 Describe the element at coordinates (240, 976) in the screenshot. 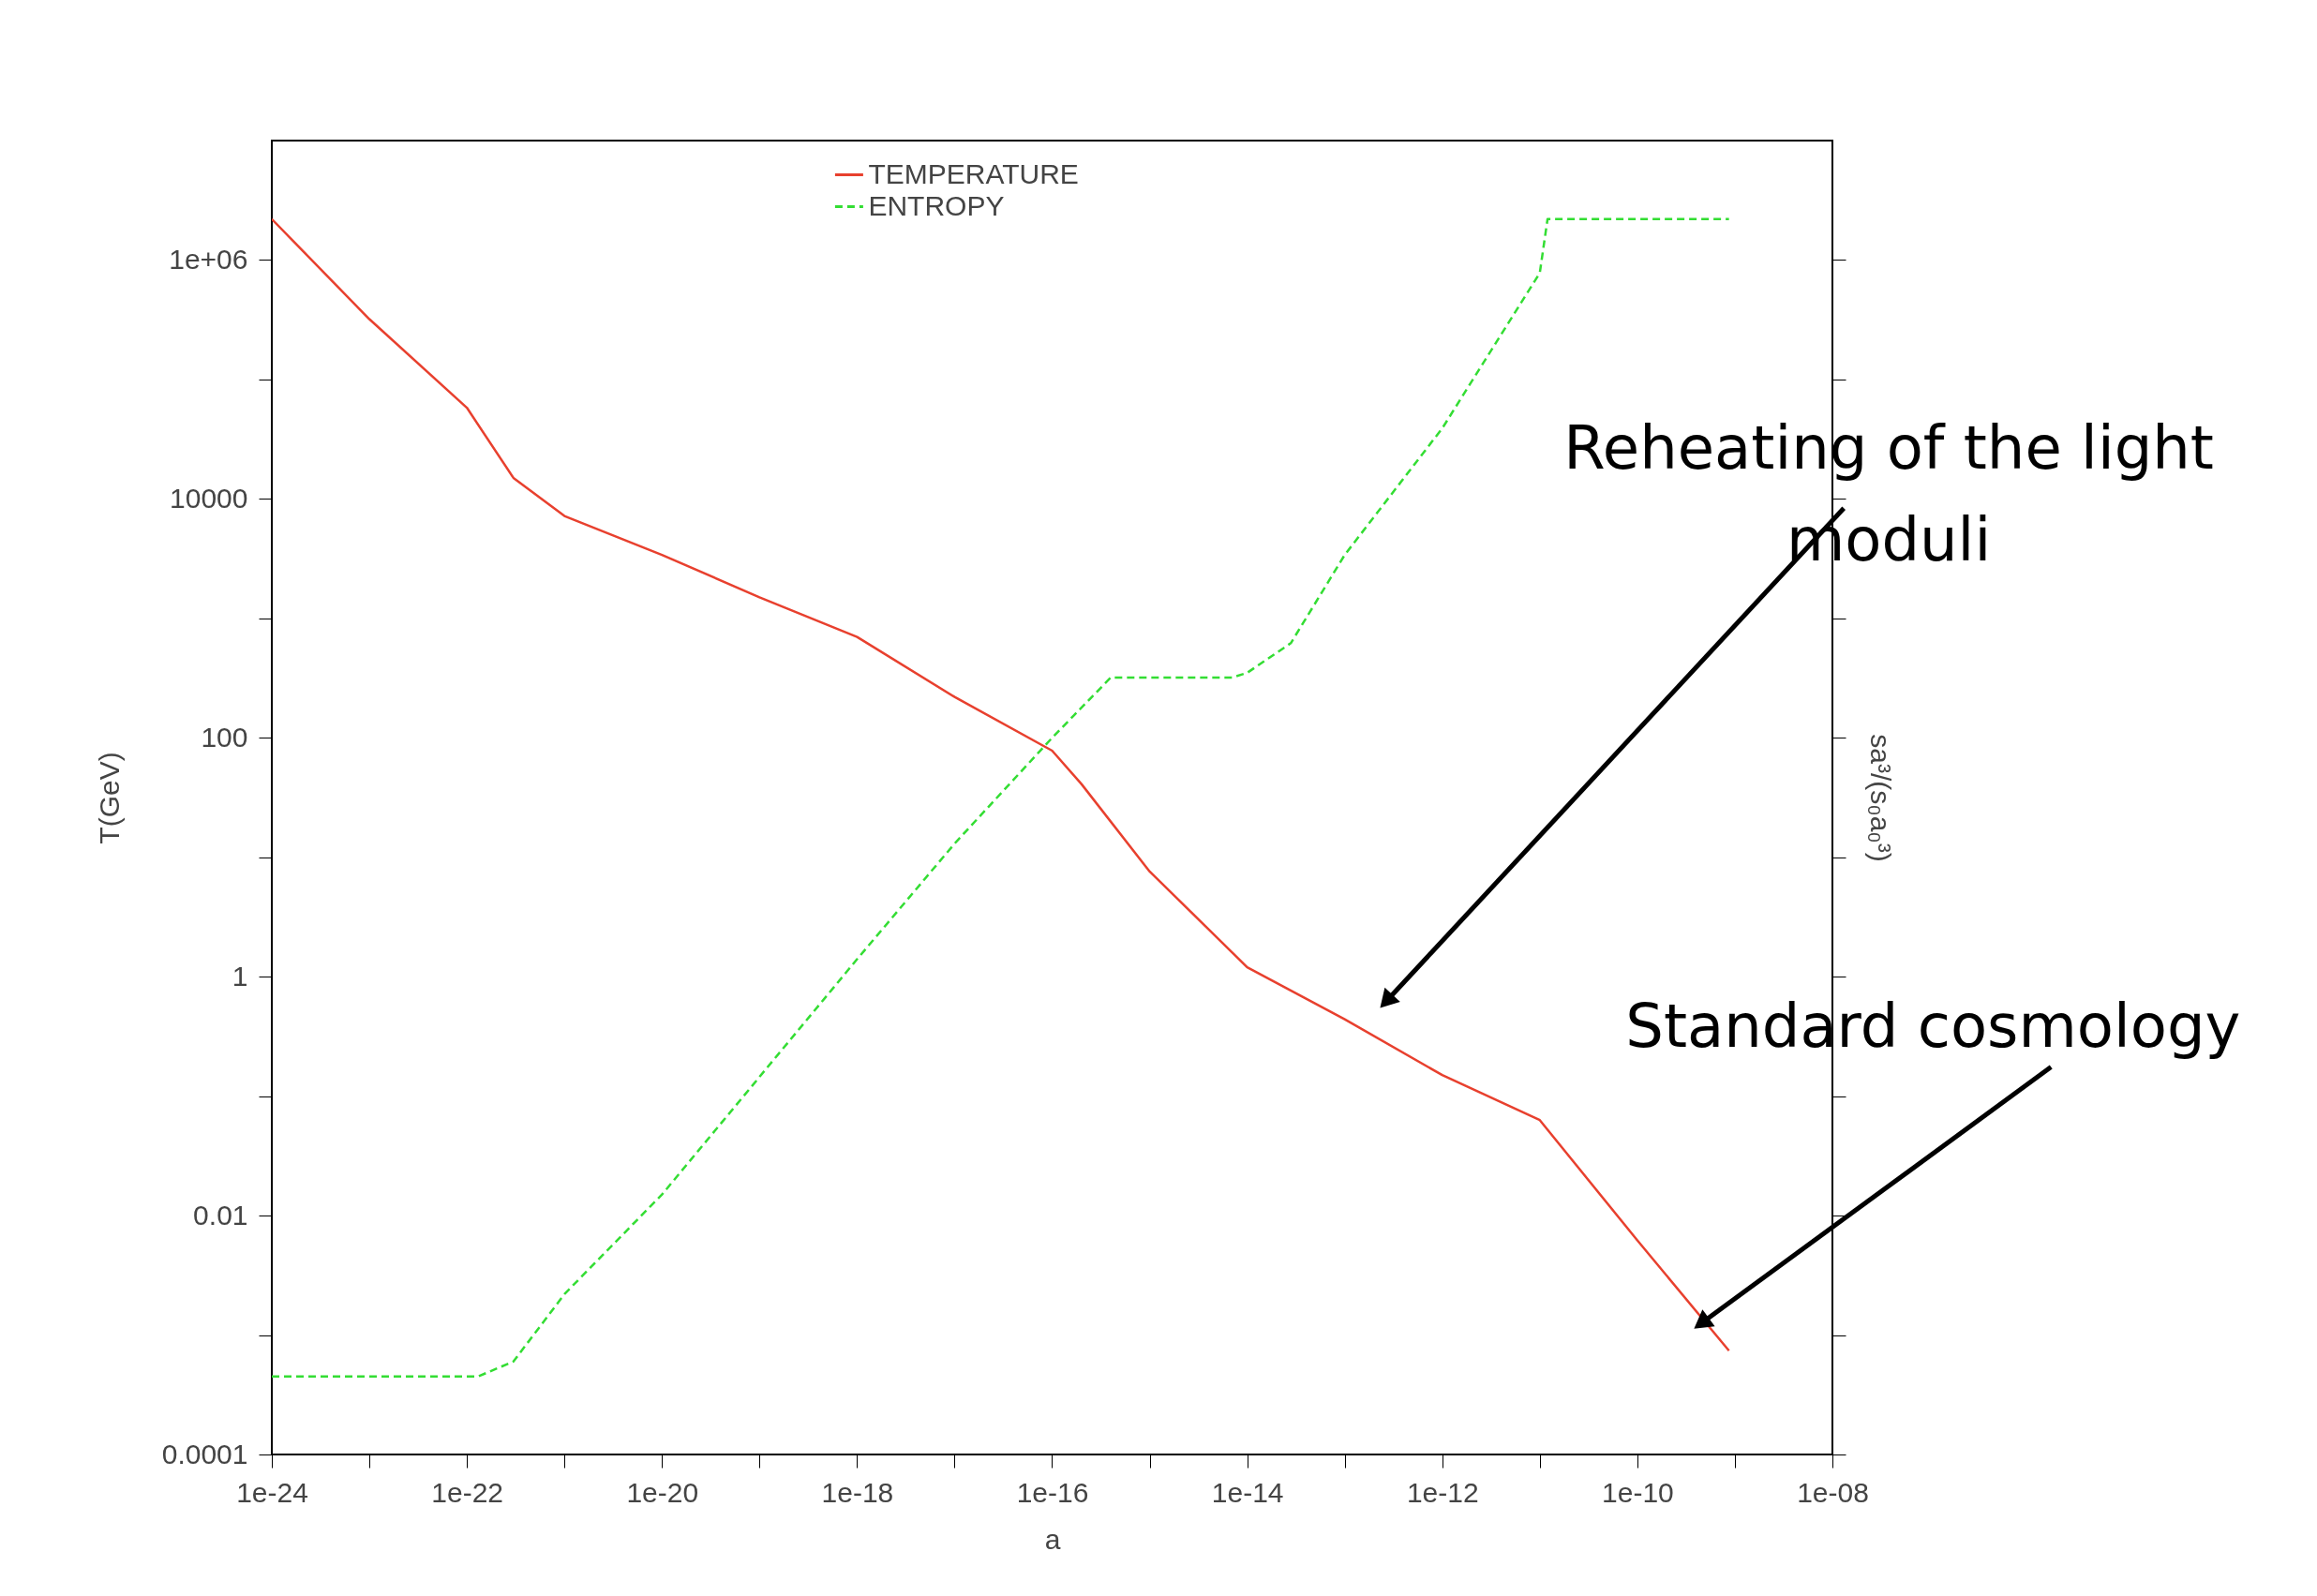

I see `y-tick-label: 1` at that location.